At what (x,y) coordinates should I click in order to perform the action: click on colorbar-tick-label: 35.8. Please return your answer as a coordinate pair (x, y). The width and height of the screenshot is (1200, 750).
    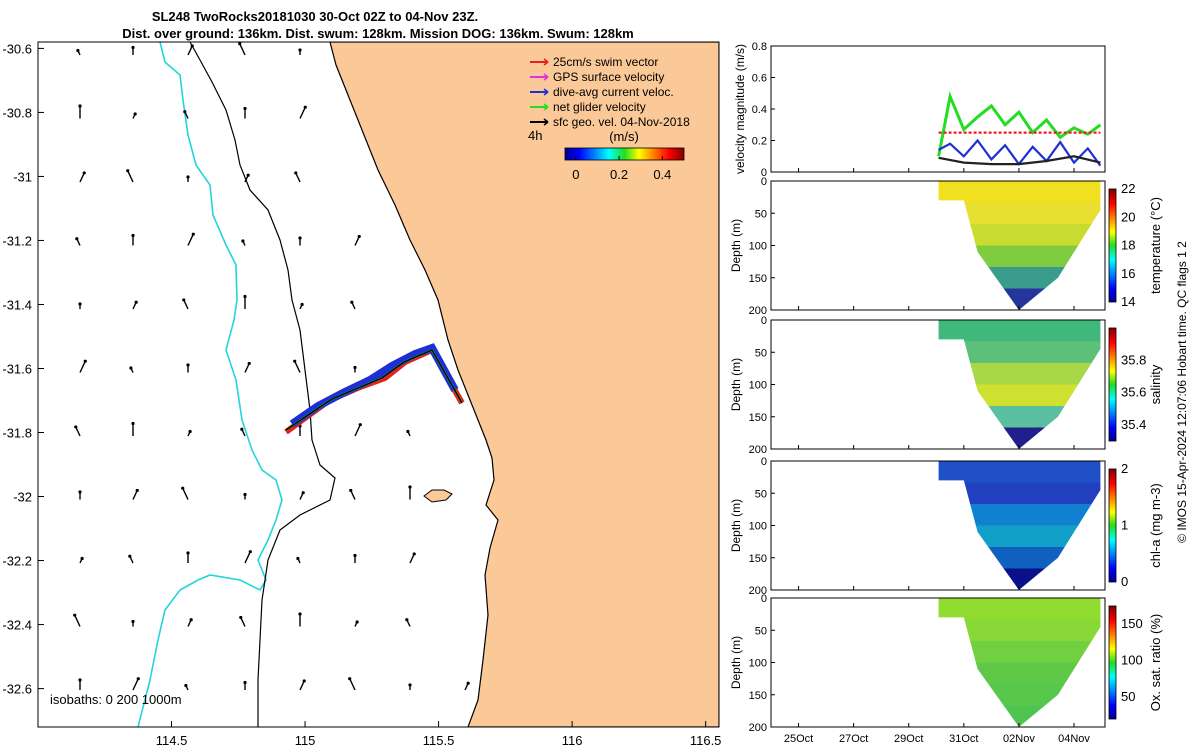
    Looking at the image, I should click on (1133, 359).